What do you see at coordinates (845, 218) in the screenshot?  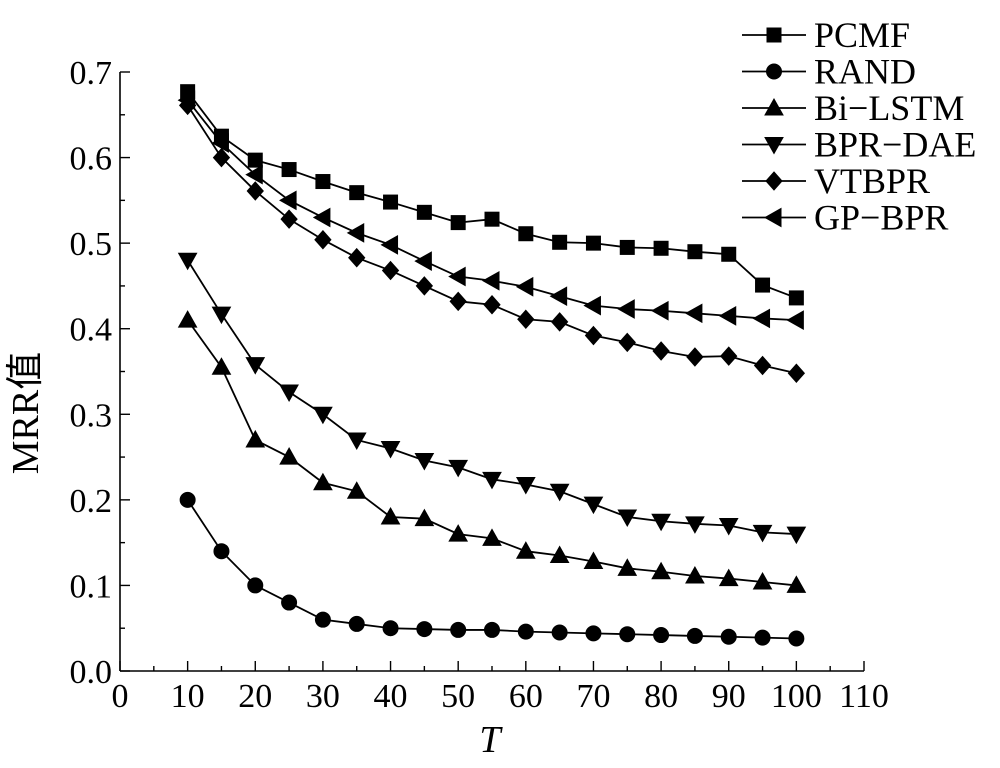 I see `legend-item-gp-bpr: GP−BPR` at bounding box center [845, 218].